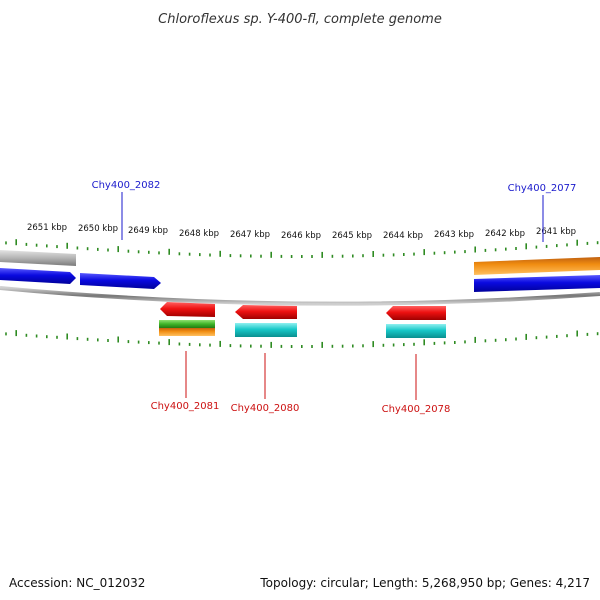 The image size is (600, 600). What do you see at coordinates (505, 234) in the screenshot?
I see `scale-label: 2642 kbp` at bounding box center [505, 234].